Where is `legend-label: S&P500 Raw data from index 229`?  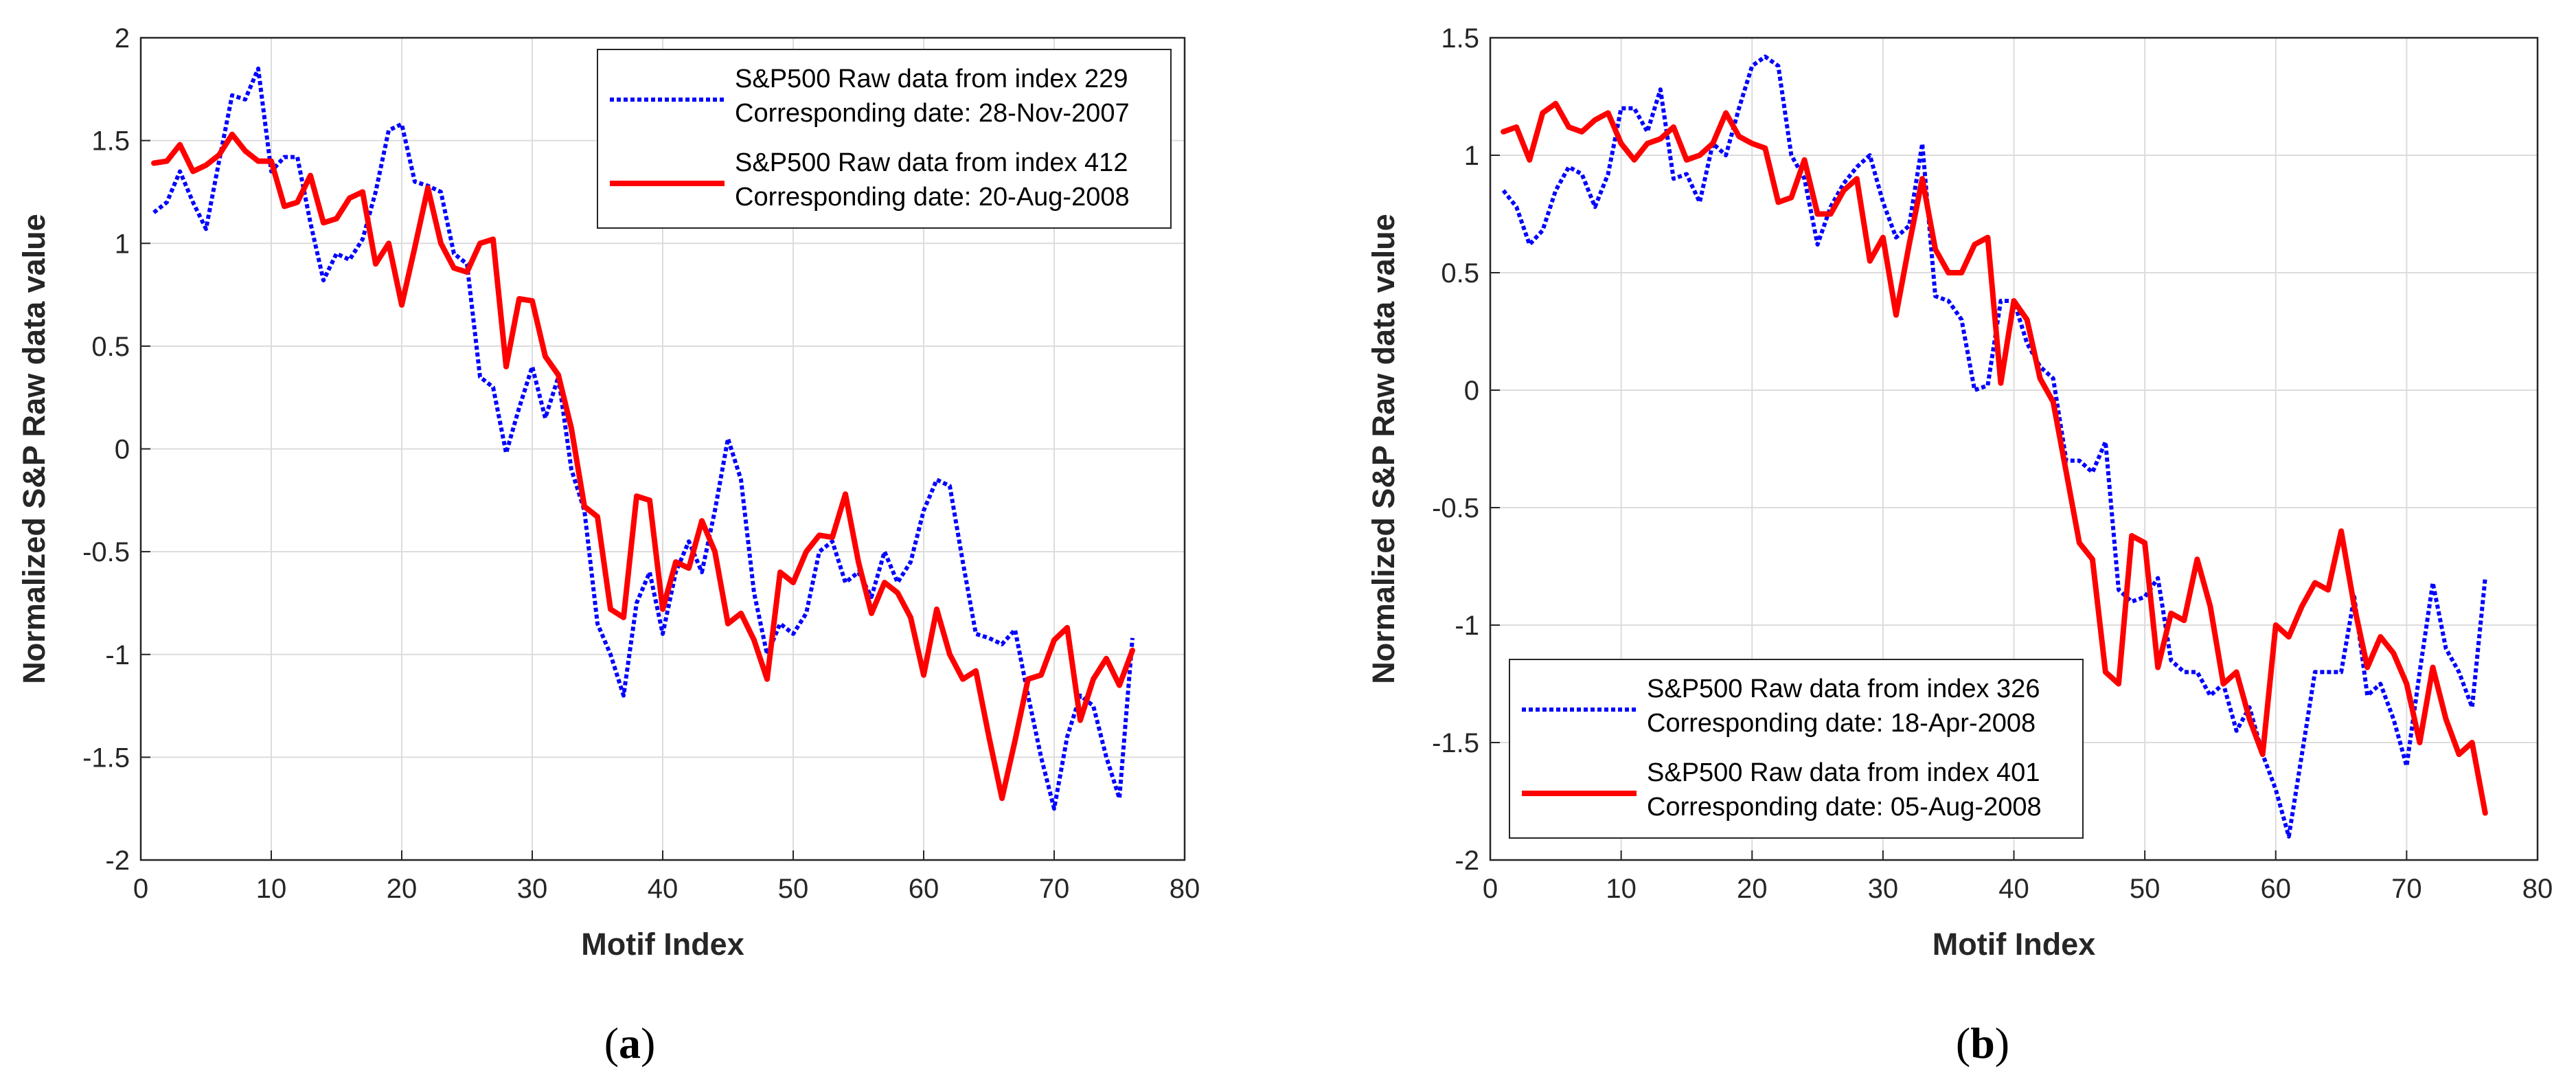 legend-label: S&P500 Raw data from index 229 is located at coordinates (931, 79).